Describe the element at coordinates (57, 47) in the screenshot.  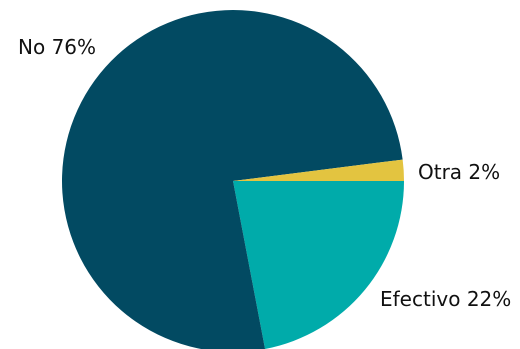
I see `slice-label-no: No 76%` at that location.